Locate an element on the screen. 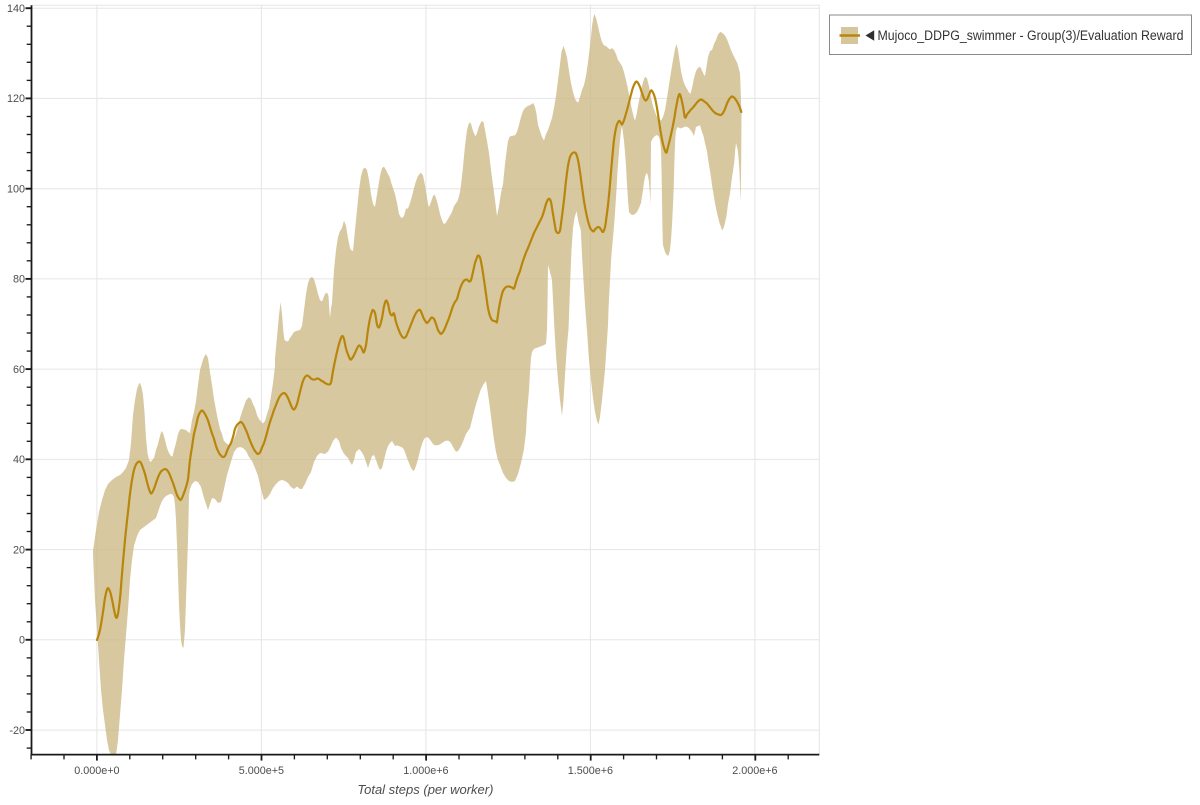 This screenshot has width=1200, height=805. svg-text: 60 is located at coordinates (19, 370).